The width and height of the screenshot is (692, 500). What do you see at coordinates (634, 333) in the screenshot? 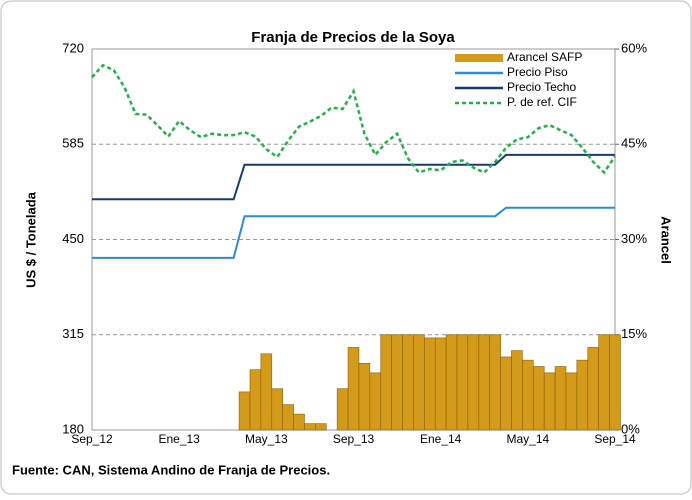
I see `y2-tick-label: 15%` at bounding box center [634, 333].